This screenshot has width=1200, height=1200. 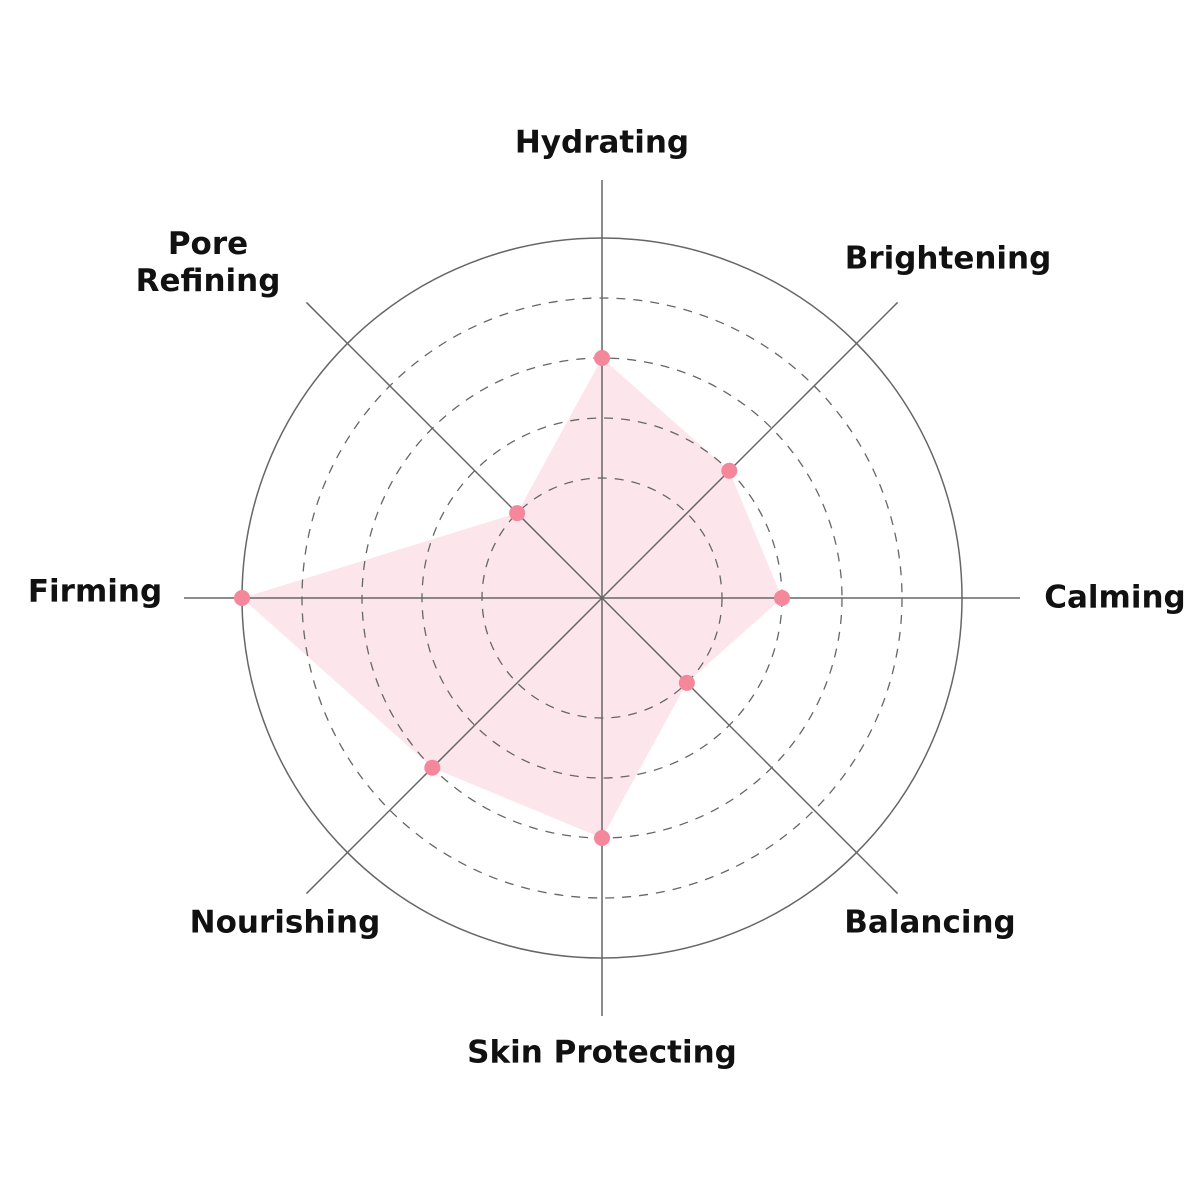 I want to click on axis-label: Skin Protecting, so click(x=602, y=1052).